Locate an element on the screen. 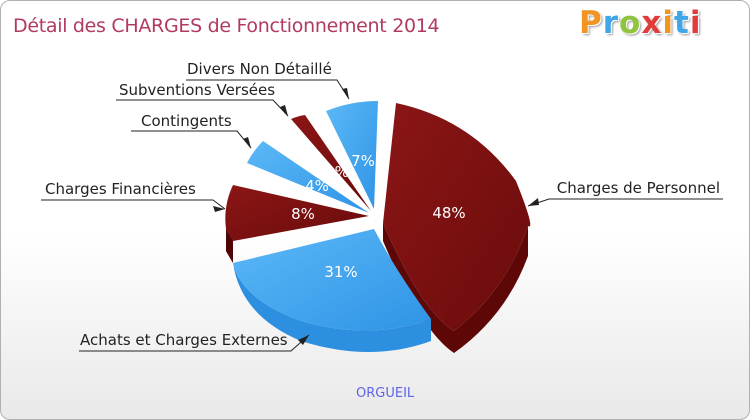 This screenshot has width=750, height=420. slice-divers-non-detaille is located at coordinates (352, 155).